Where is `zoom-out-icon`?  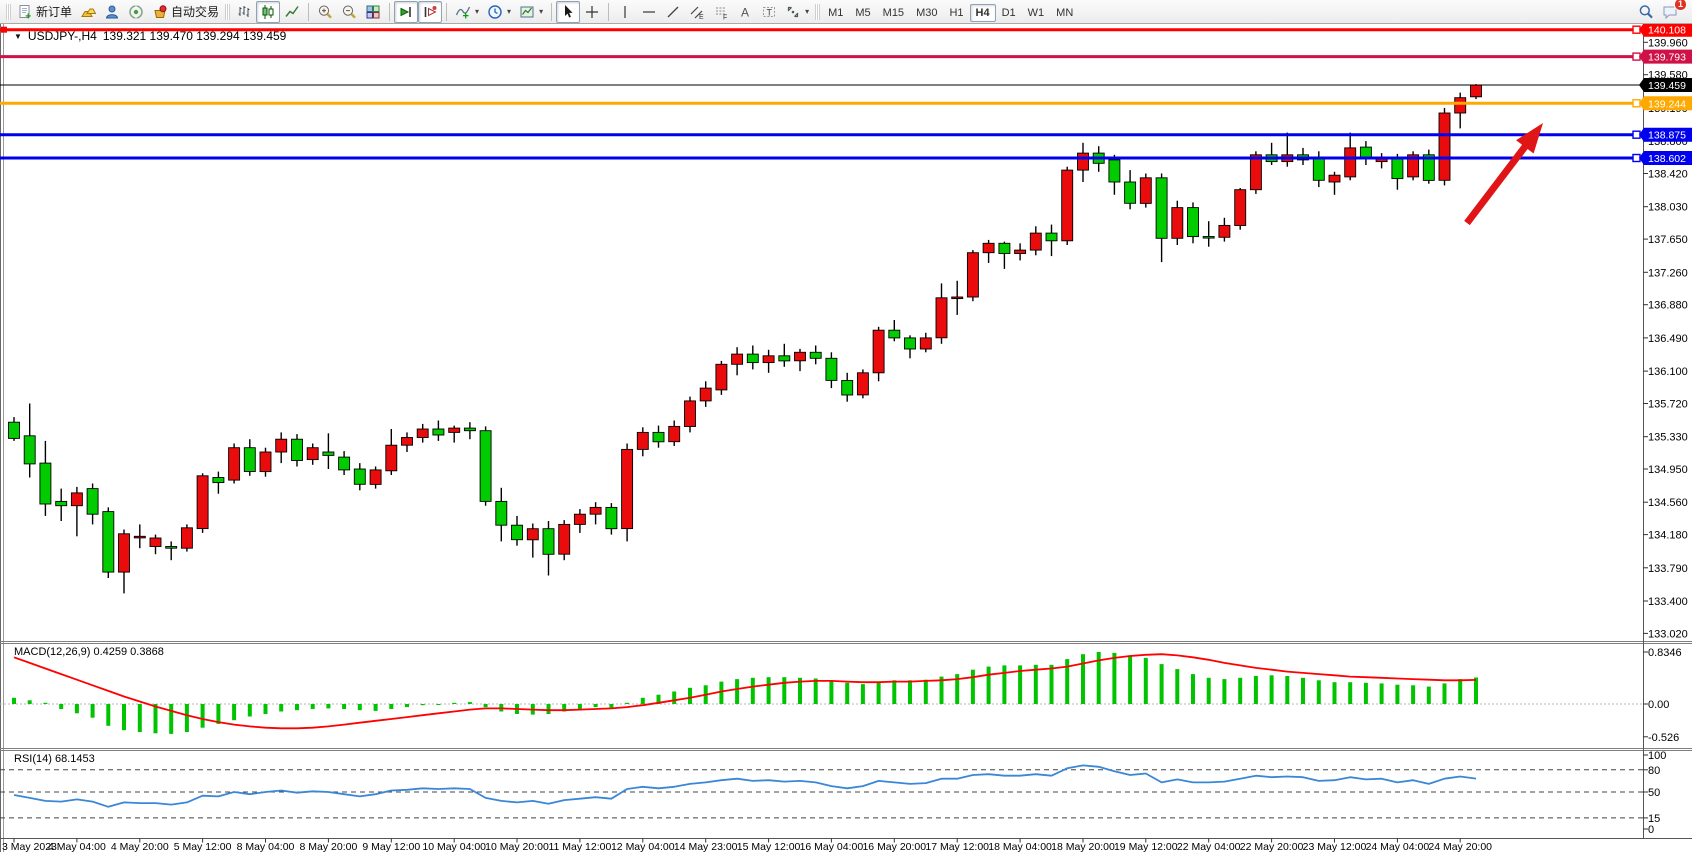
zoom-out-icon is located at coordinates (349, 12).